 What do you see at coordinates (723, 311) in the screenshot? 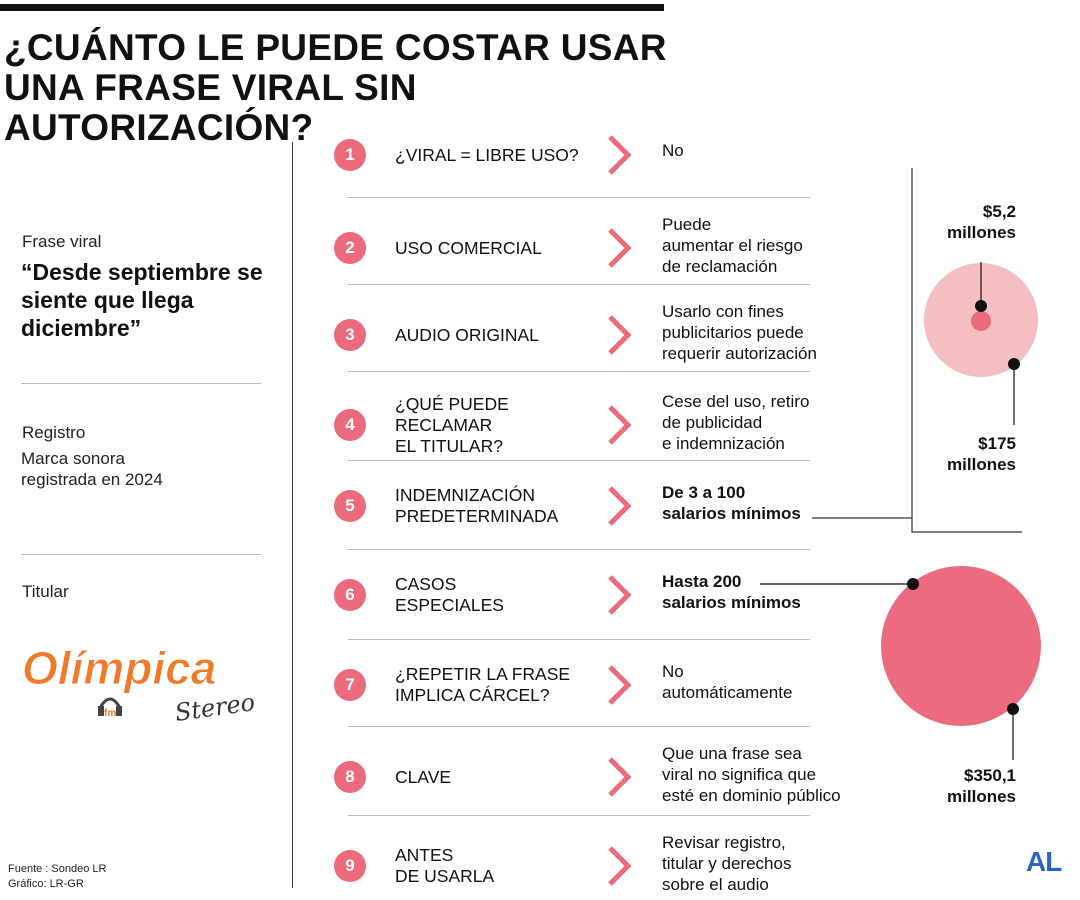
I see `step-value-line: Usarlo con fines` at bounding box center [723, 311].